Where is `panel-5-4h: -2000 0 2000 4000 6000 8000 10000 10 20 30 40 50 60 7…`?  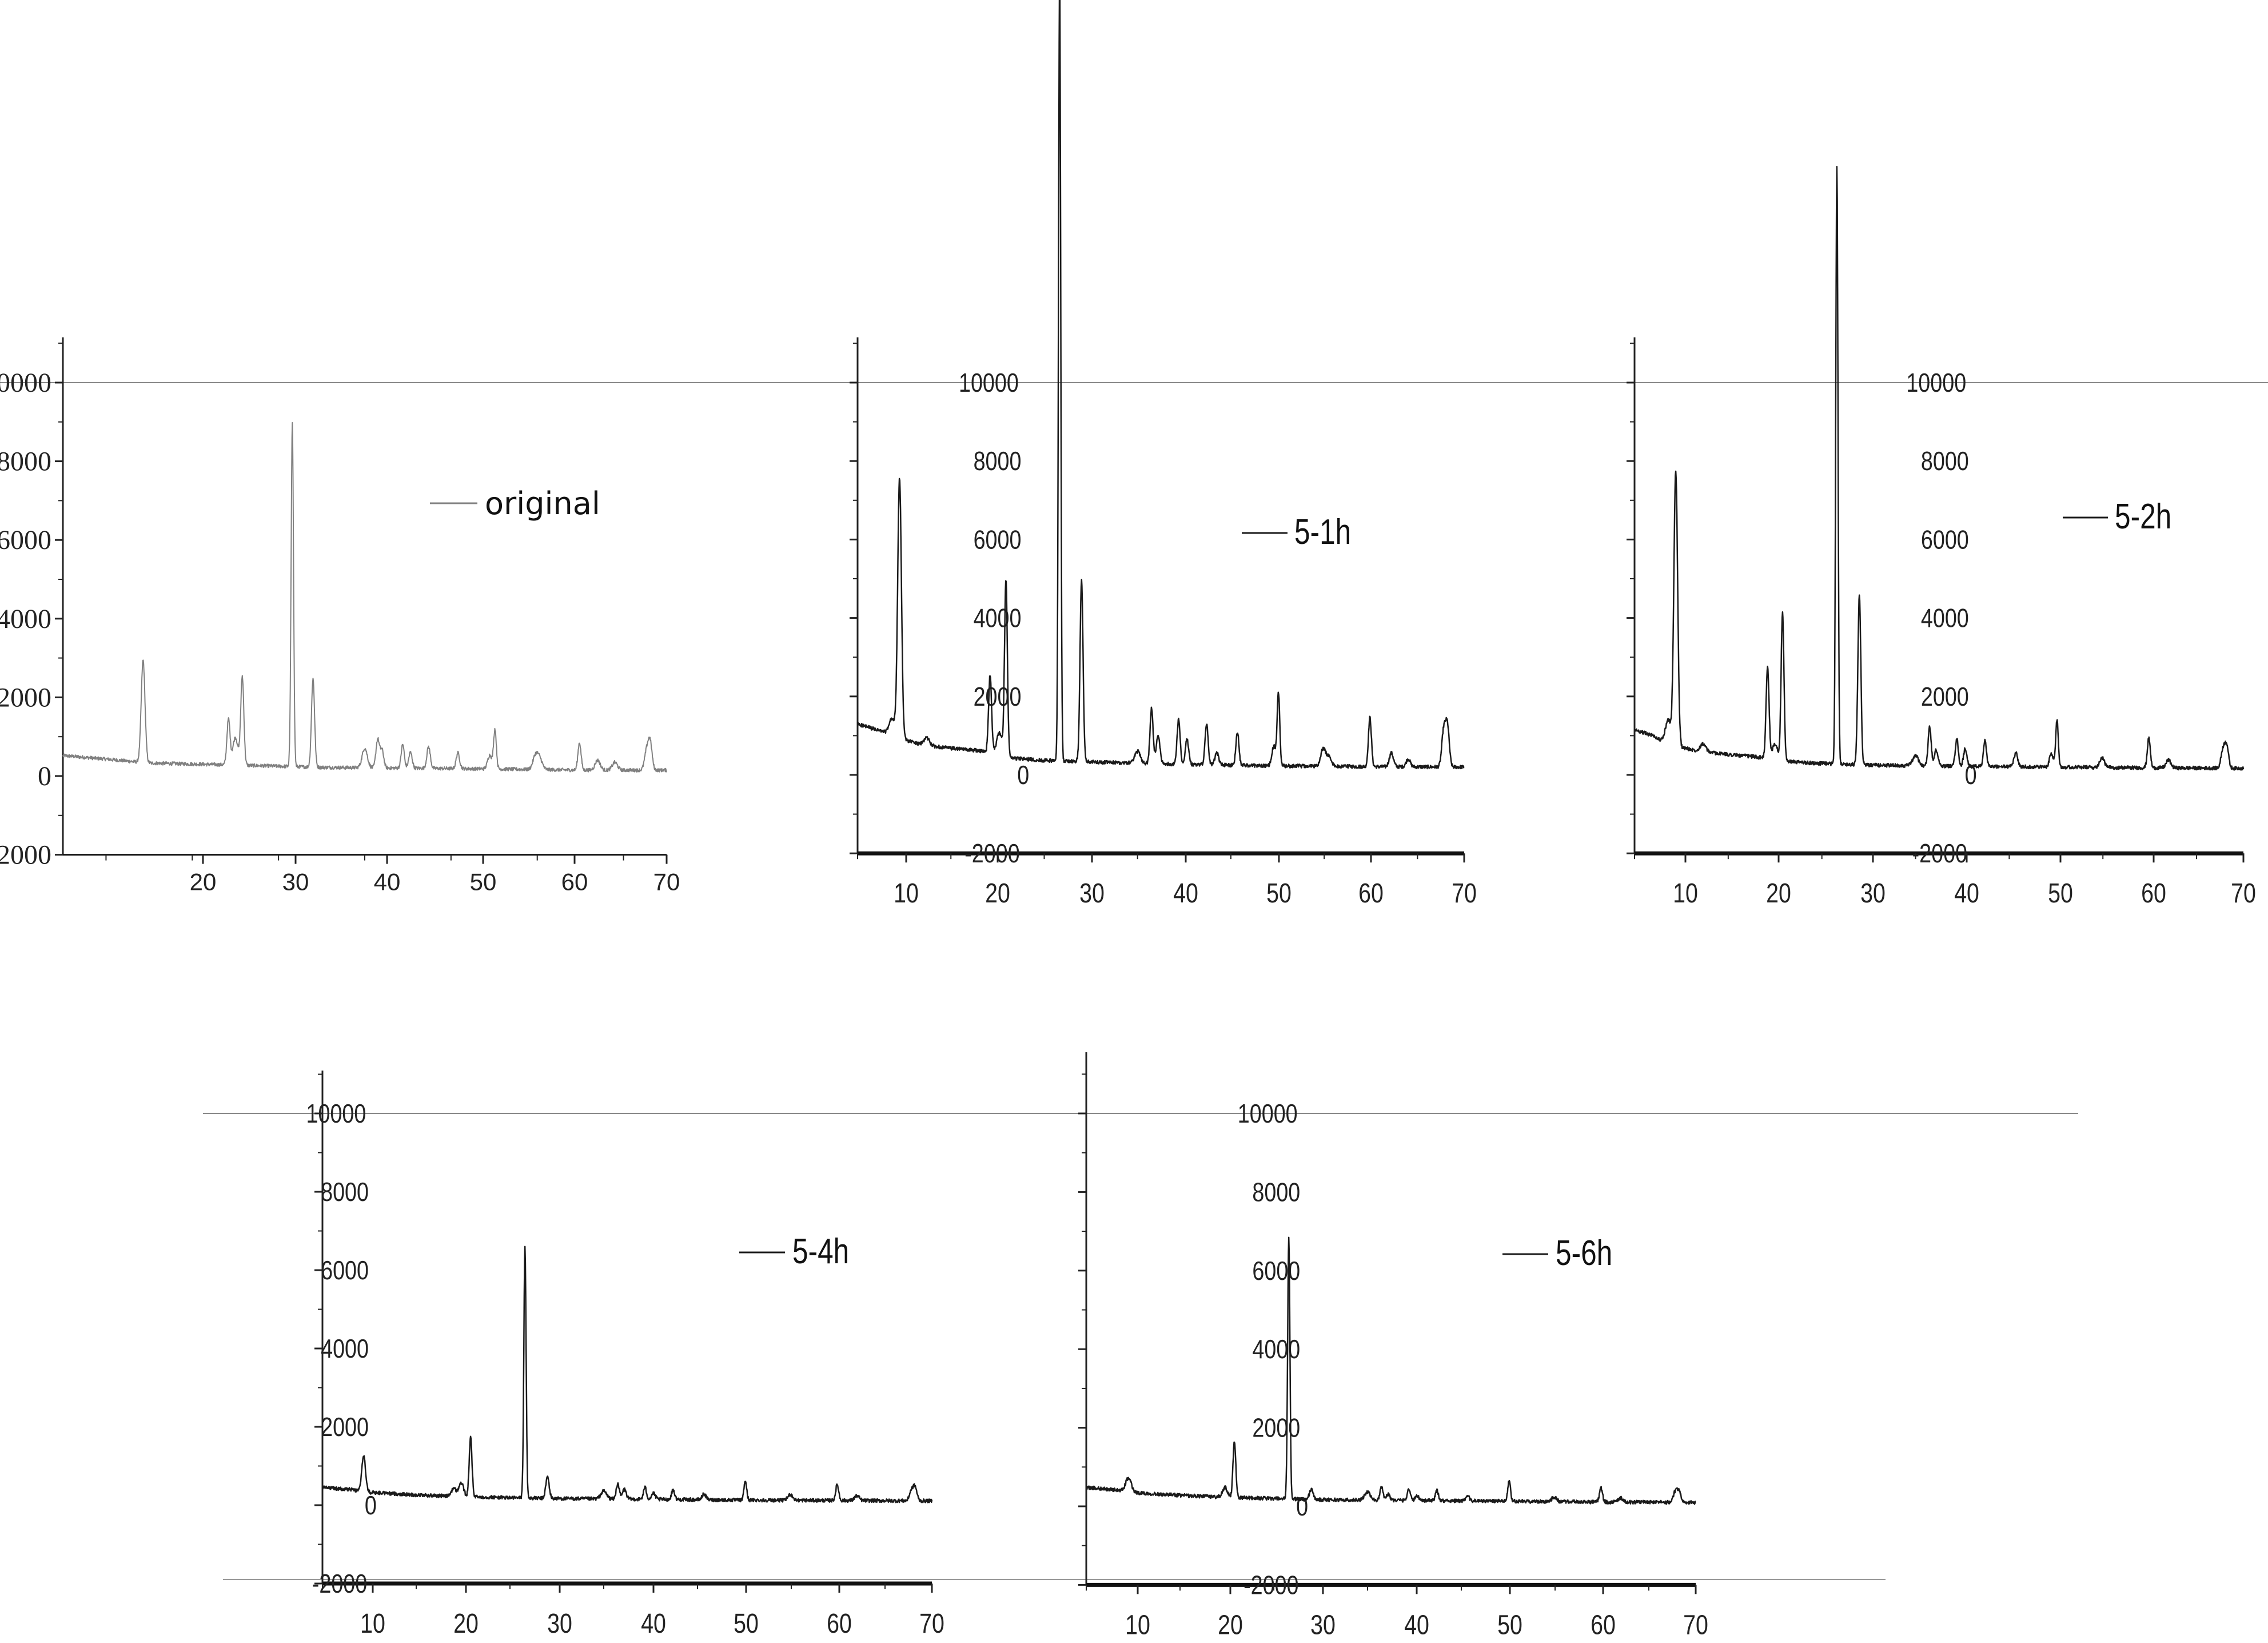
panel-5-4h: -2000 0 2000 4000 6000 8000 10000 10 20 30 40 50 60 7… is located at coordinates (625, 1355).